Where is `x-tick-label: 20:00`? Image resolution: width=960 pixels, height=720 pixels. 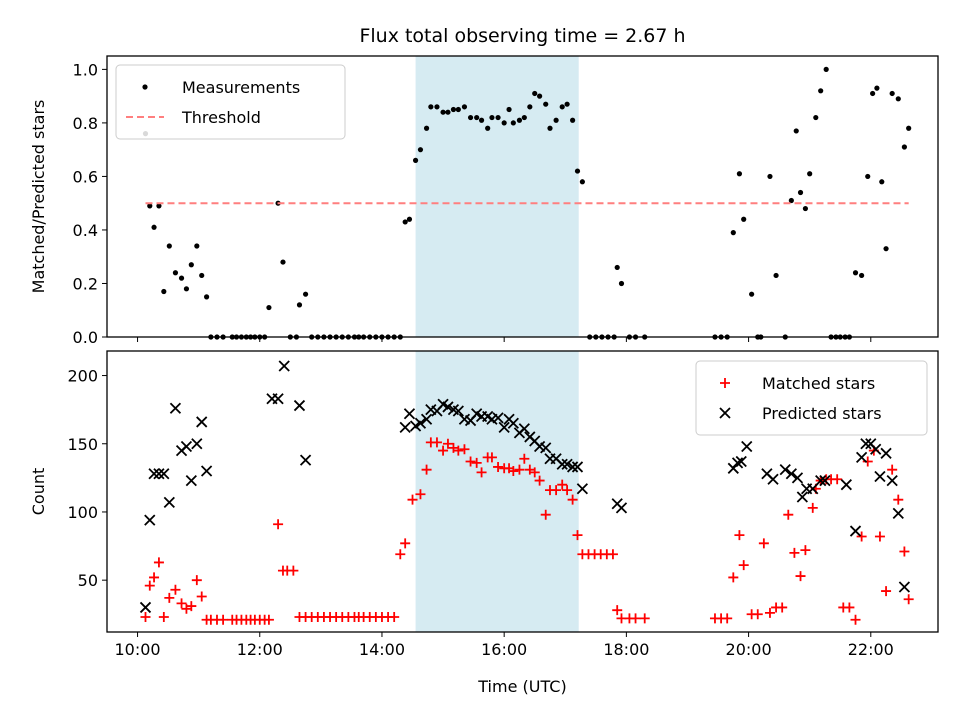
x-tick-label: 20:00 is located at coordinates (749, 649).